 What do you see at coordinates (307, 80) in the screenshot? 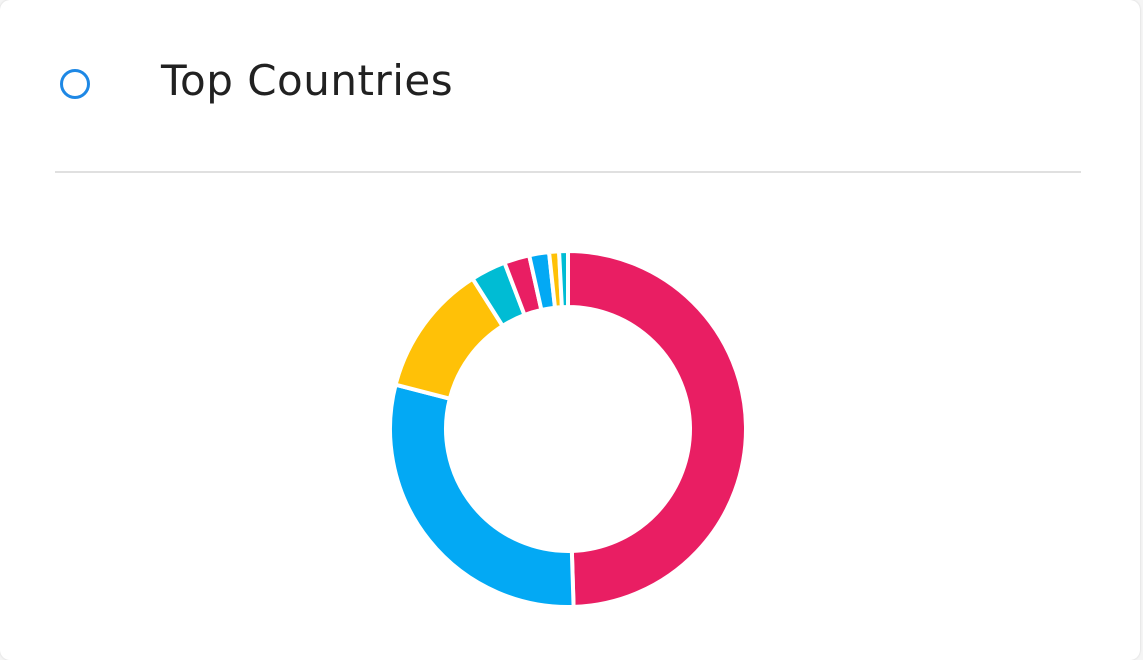
I see `card-title: Top Countries` at bounding box center [307, 80].